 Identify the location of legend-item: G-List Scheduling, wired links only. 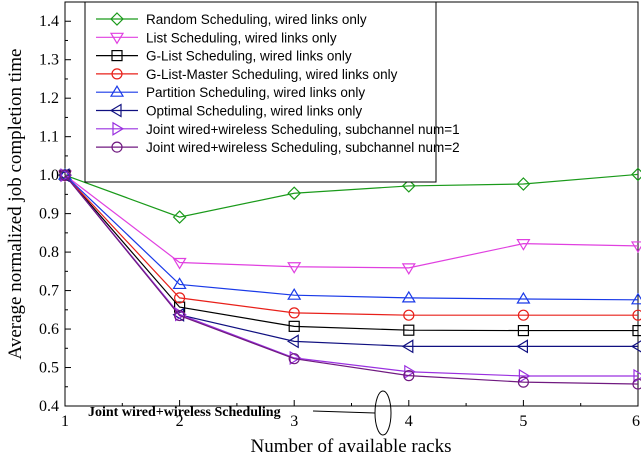
(224, 56).